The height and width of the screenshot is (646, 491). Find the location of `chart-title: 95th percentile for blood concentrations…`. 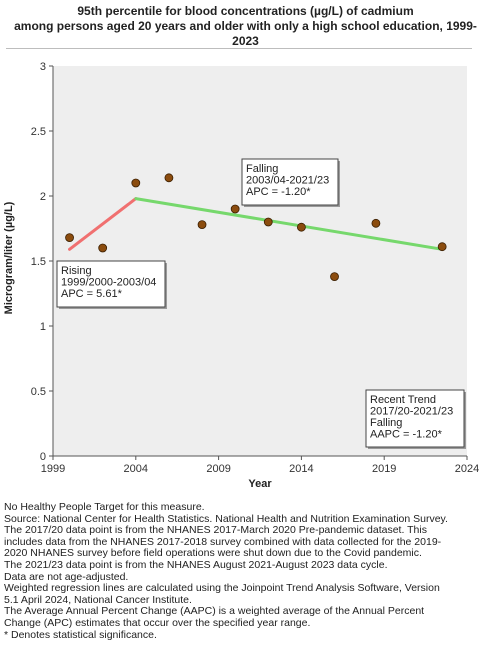

chart-title: 95th percentile for blood concentrations… is located at coordinates (245, 26).